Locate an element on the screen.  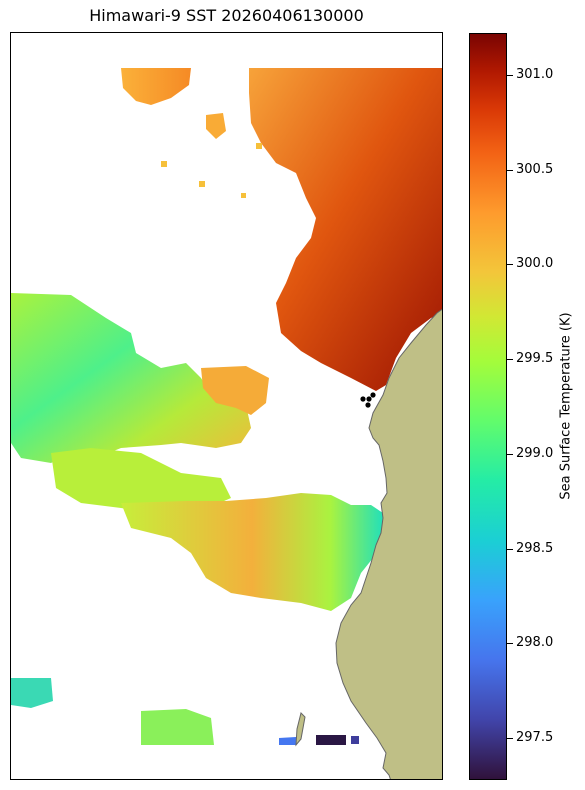
north-sst-strip is located at coordinates (156, 86).